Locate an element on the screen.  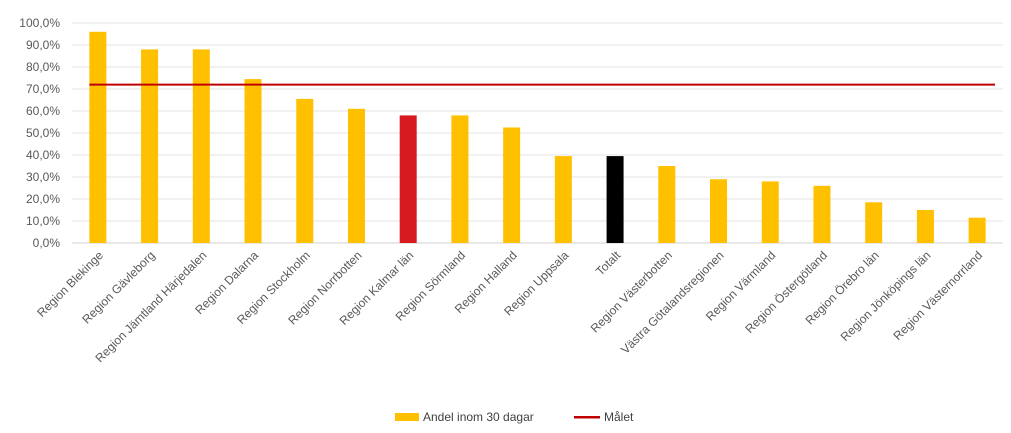
y-tick-label: 100,0% is located at coordinates (39, 23).